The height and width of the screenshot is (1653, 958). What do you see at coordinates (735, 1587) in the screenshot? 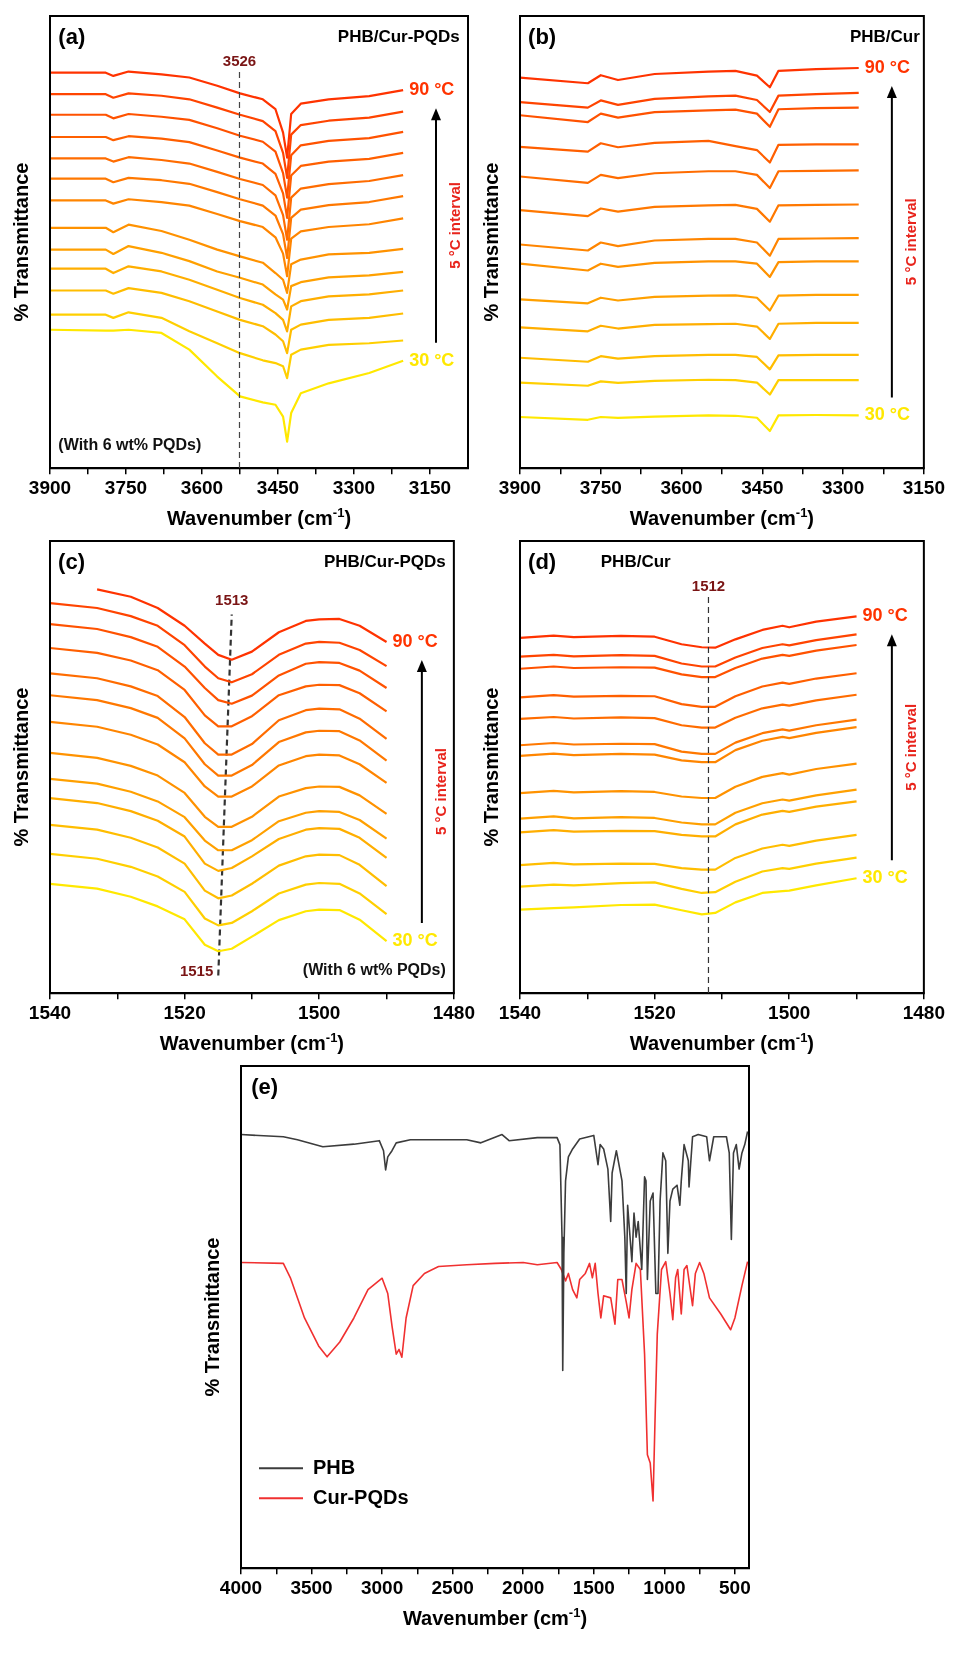
I see `x-tick-label: 500` at bounding box center [735, 1587].